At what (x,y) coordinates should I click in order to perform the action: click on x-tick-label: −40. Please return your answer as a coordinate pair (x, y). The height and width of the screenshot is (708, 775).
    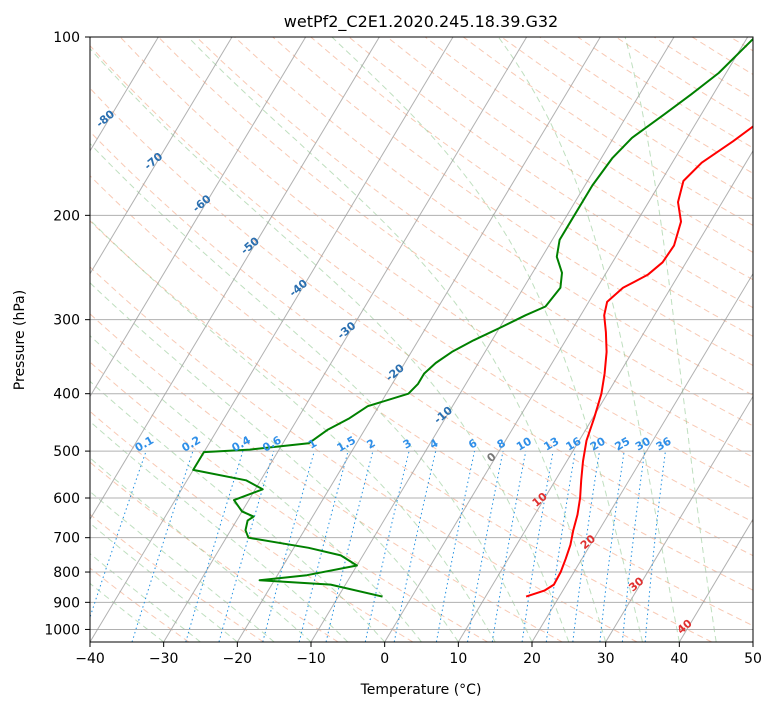
    Looking at the image, I should click on (90, 659).